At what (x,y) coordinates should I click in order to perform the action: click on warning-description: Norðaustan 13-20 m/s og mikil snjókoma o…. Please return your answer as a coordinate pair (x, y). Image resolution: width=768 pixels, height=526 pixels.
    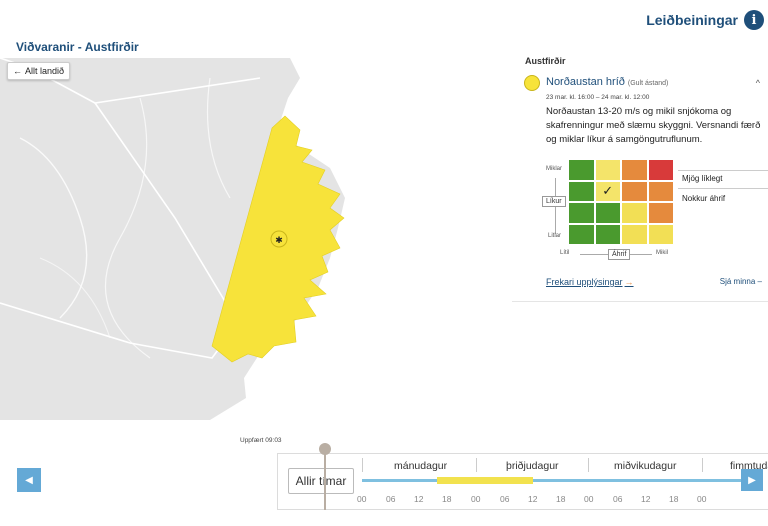
    Looking at the image, I should click on (653, 125).